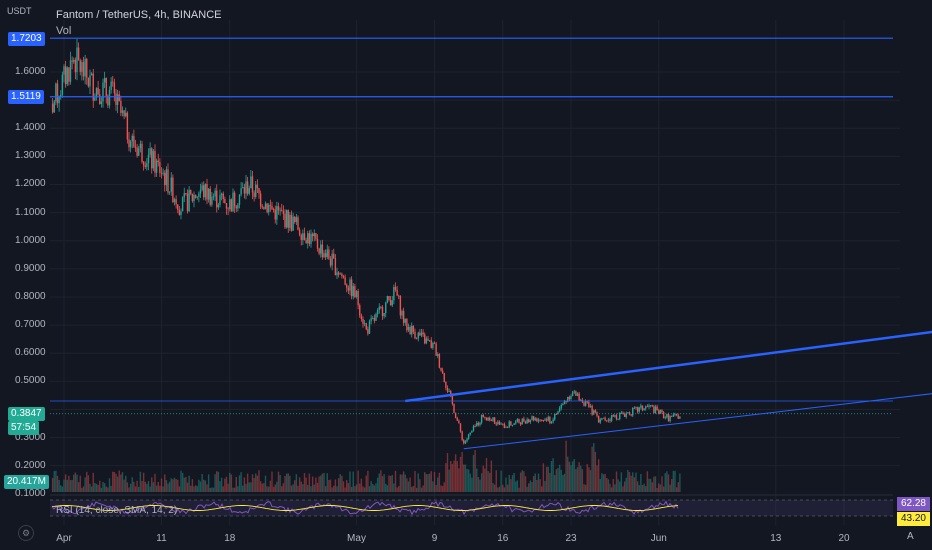 The width and height of the screenshot is (932, 550). I want to click on symbol-title: Fantom / TetherUS, 4h, BINANCE, so click(139, 15).